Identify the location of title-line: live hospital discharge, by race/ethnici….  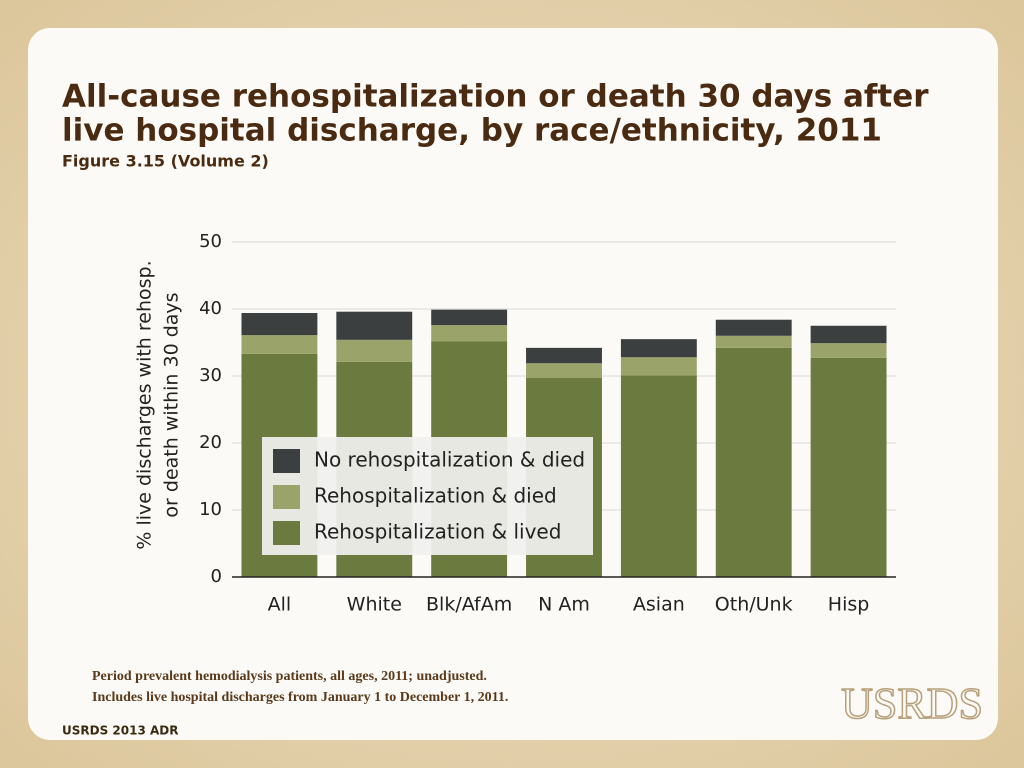
(472, 131).